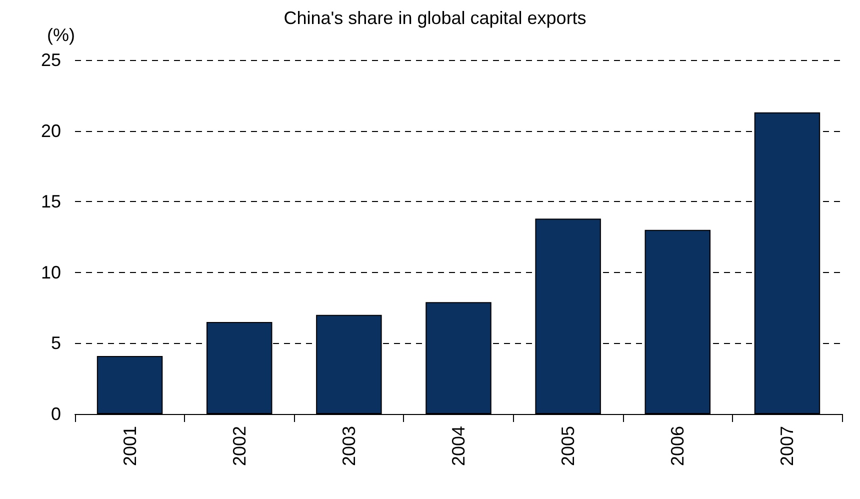 This screenshot has height=499, width=860. Describe the element at coordinates (55, 343) in the screenshot. I see `y-tick-label: 5` at that location.